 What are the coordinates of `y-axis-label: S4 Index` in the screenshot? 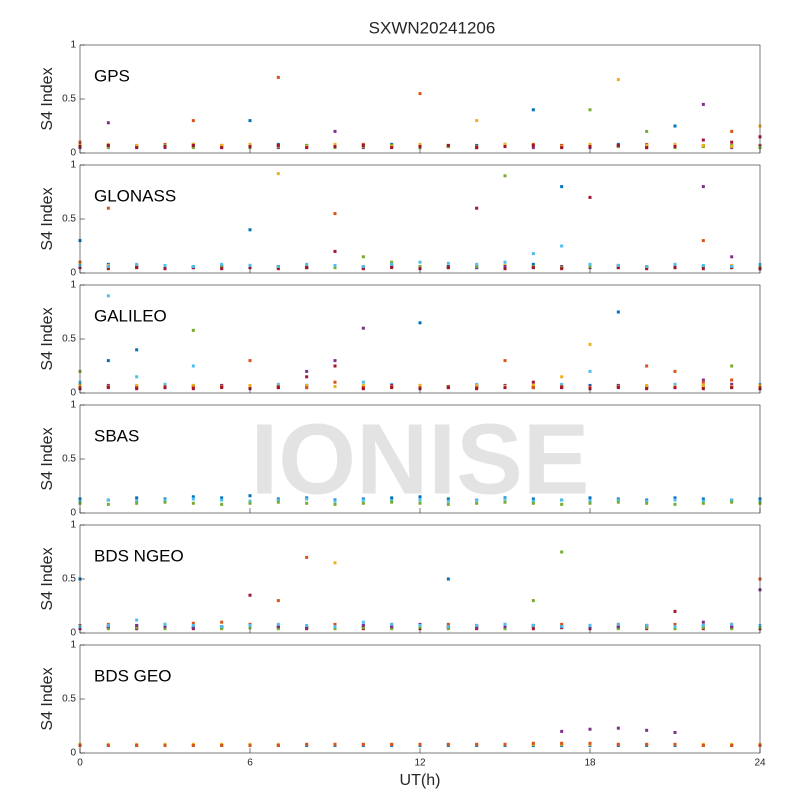 It's located at (47, 458).